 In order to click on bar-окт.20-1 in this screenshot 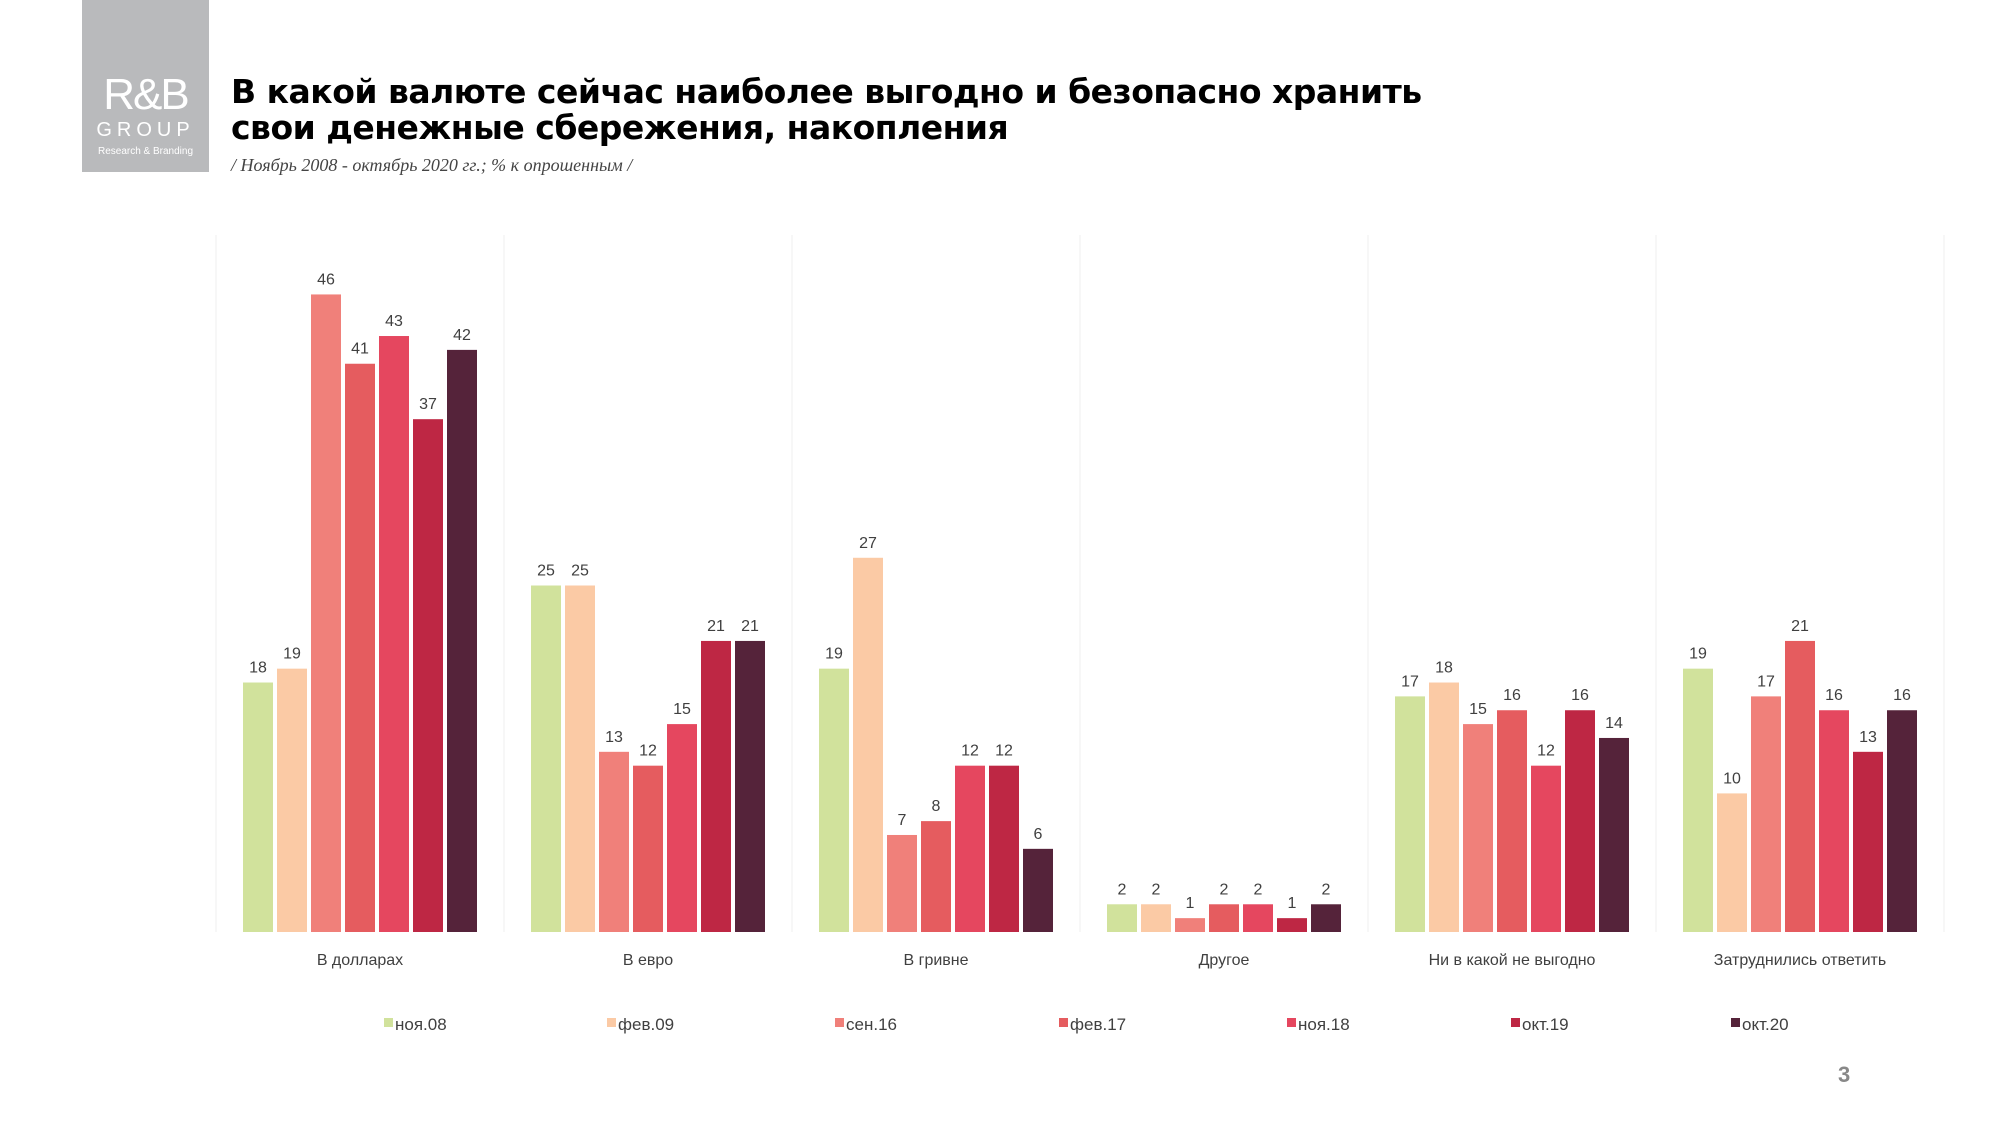, I will do `click(750, 786)`.